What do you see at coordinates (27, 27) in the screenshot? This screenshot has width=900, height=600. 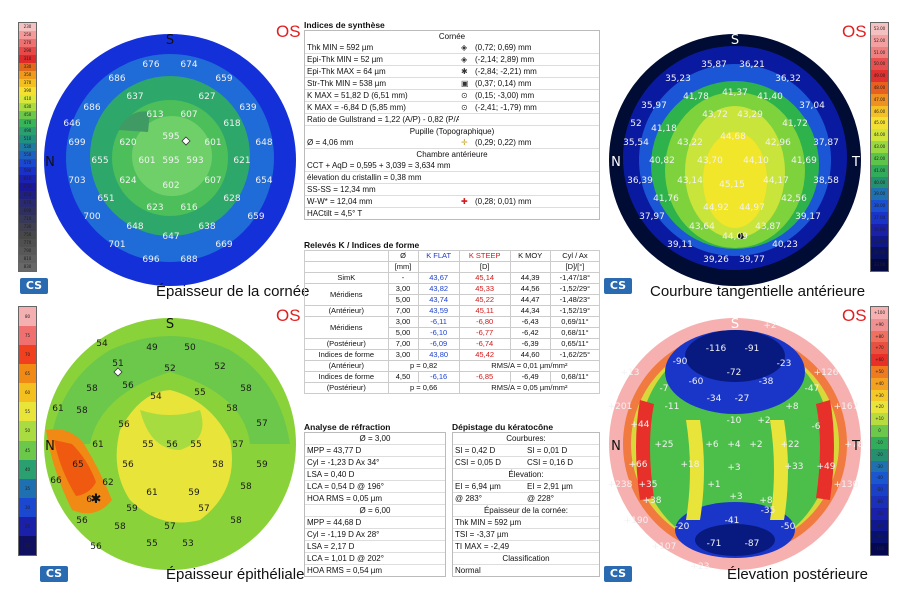 I see `scale-swatch: 230` at bounding box center [27, 27].